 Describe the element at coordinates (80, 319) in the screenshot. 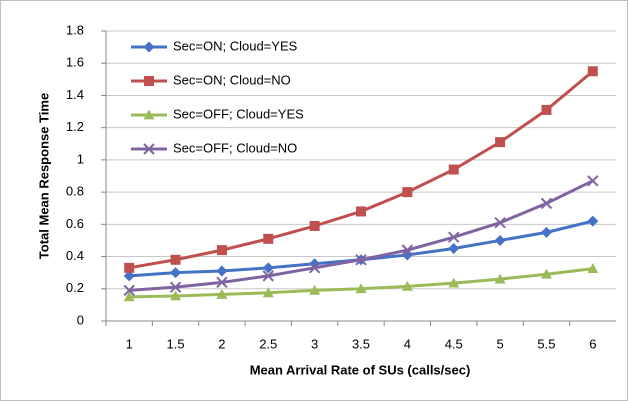

I see `y-tick-label: 0` at that location.